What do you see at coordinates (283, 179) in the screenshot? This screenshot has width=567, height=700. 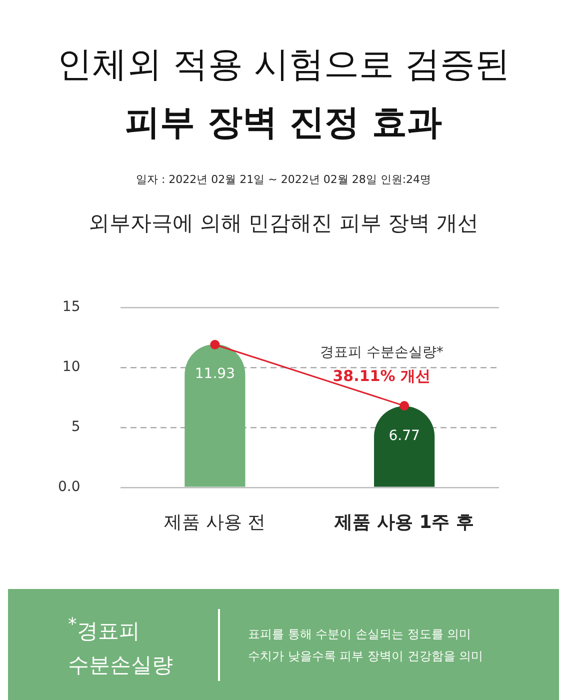 I see `text: 일자 : 2022년 02월 21일 ~ 2022년 02월 28일 인원:24명` at bounding box center [283, 179].